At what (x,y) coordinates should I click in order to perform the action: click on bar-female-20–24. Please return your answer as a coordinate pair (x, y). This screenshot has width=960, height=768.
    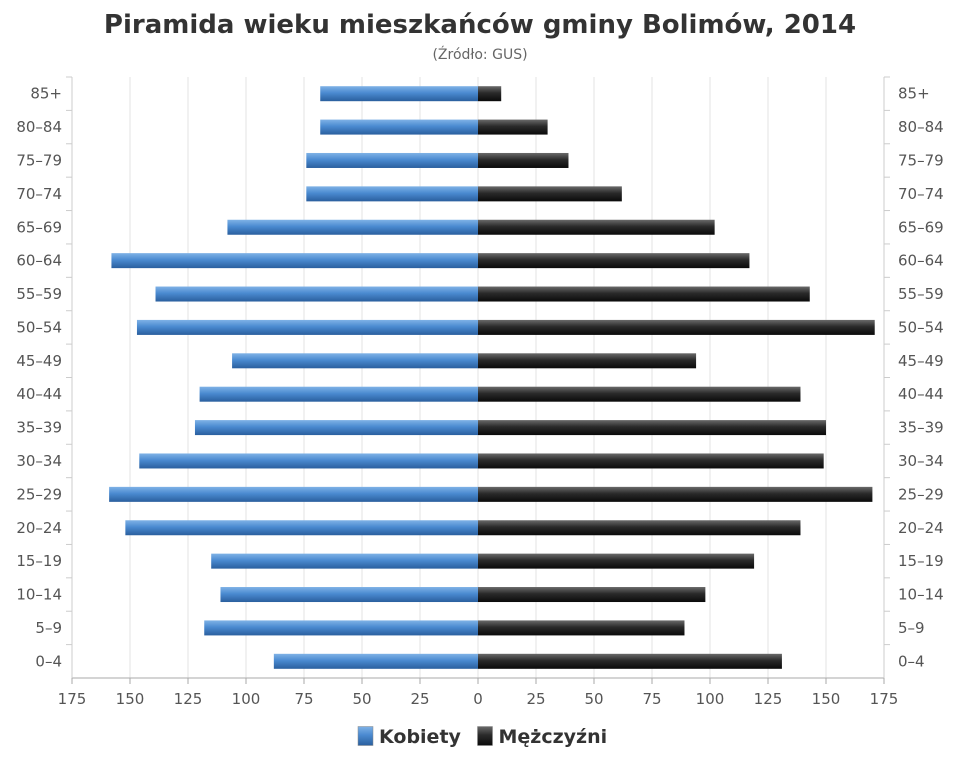
    Looking at the image, I should click on (302, 528).